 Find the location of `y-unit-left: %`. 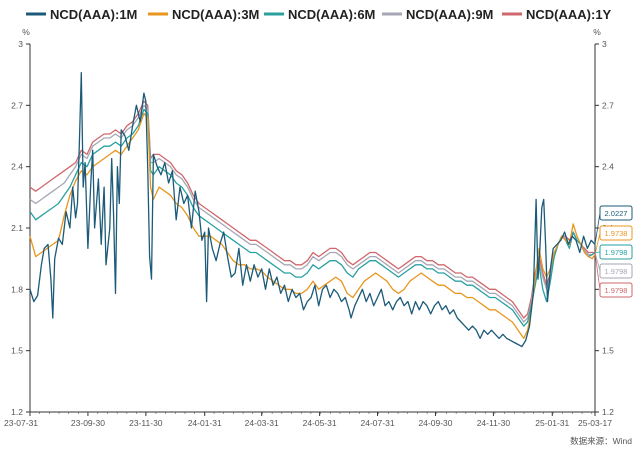

y-unit-left: % is located at coordinates (26, 32).